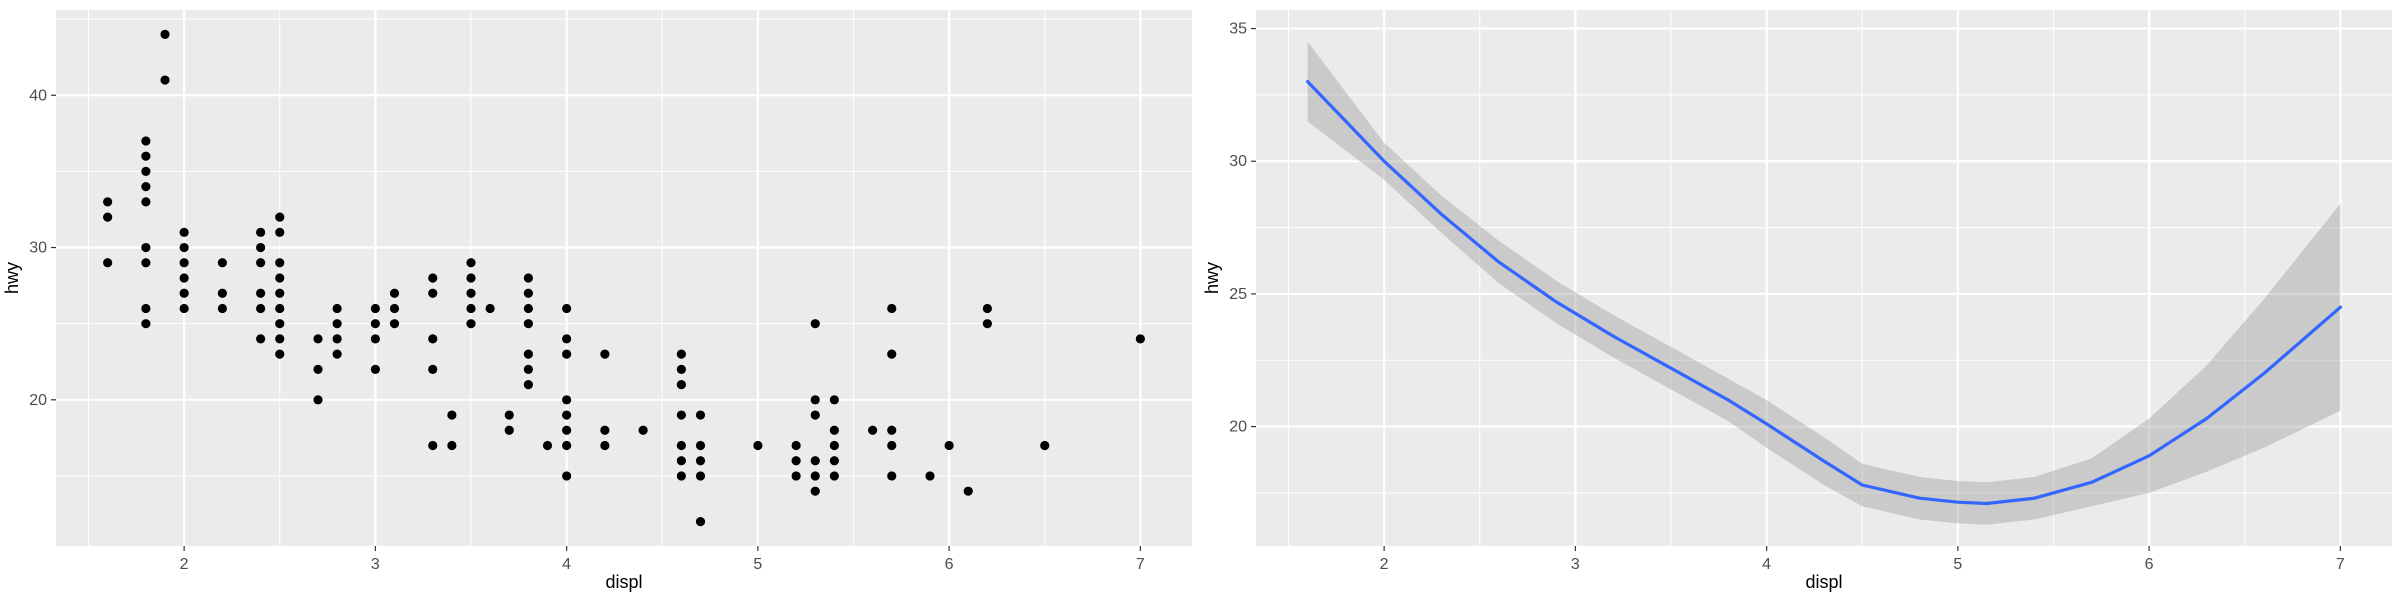 This screenshot has width=2400, height=600. Describe the element at coordinates (184, 564) in the screenshot. I see `x-tick-label: 2` at that location.